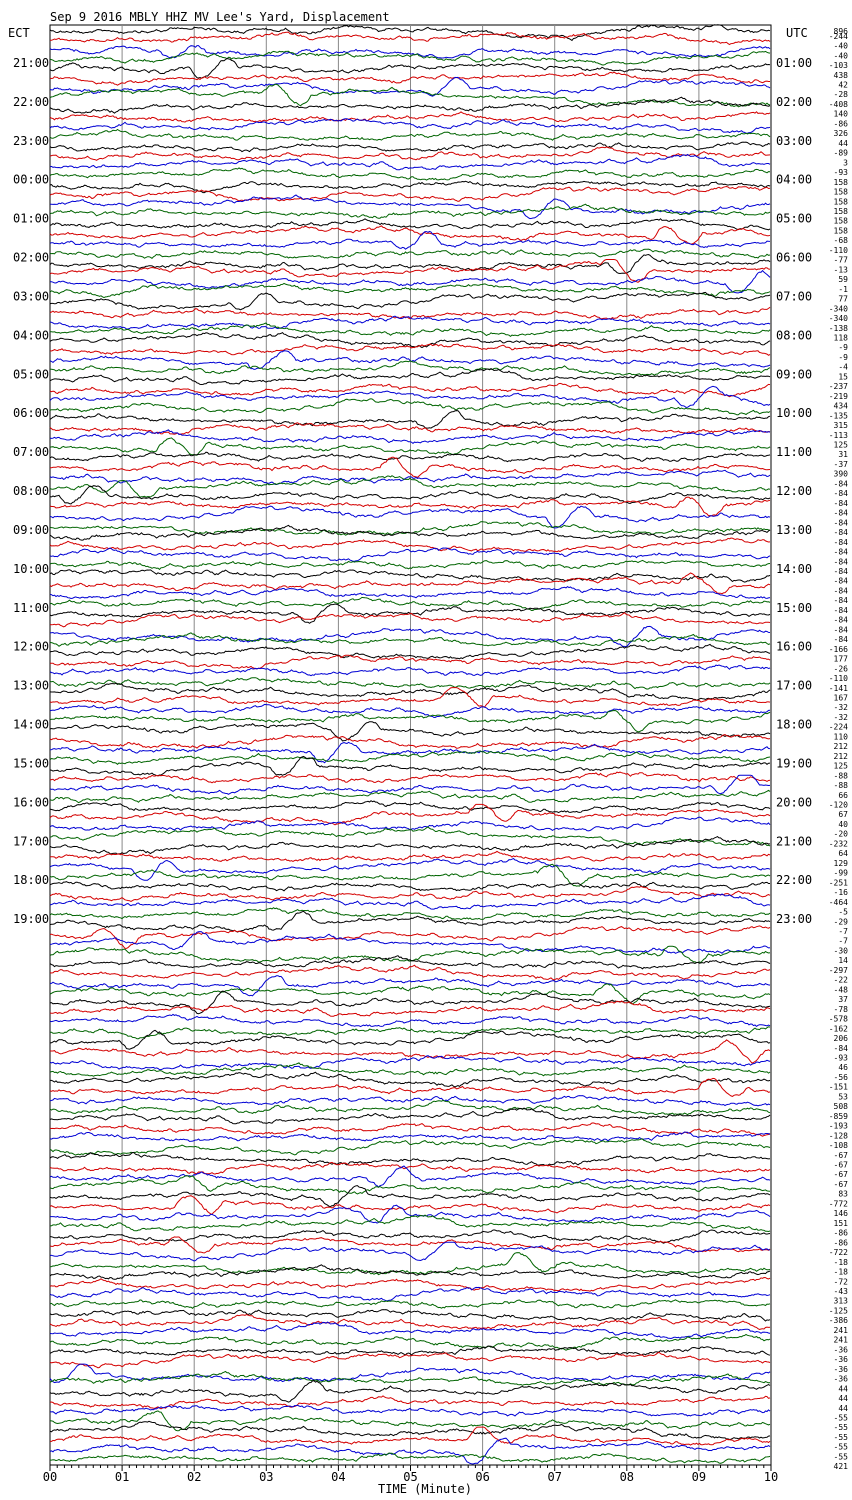 Image resolution: width=852 pixels, height=1500 pixels. Describe the element at coordinates (841, 1057) in the screenshot. I see `trace-offset: -93` at that location.